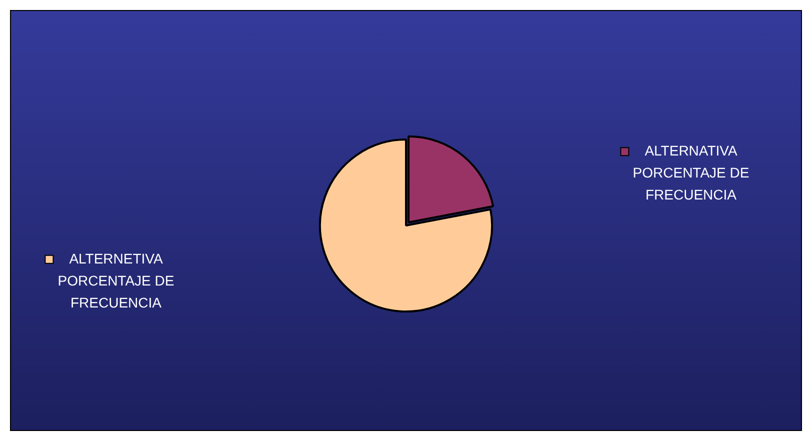 The height and width of the screenshot is (439, 810). Describe the element at coordinates (691, 172) in the screenshot. I see `legend-label: ALTERNATIVA PORCENTAJE DE FRECUENCIA` at that location.